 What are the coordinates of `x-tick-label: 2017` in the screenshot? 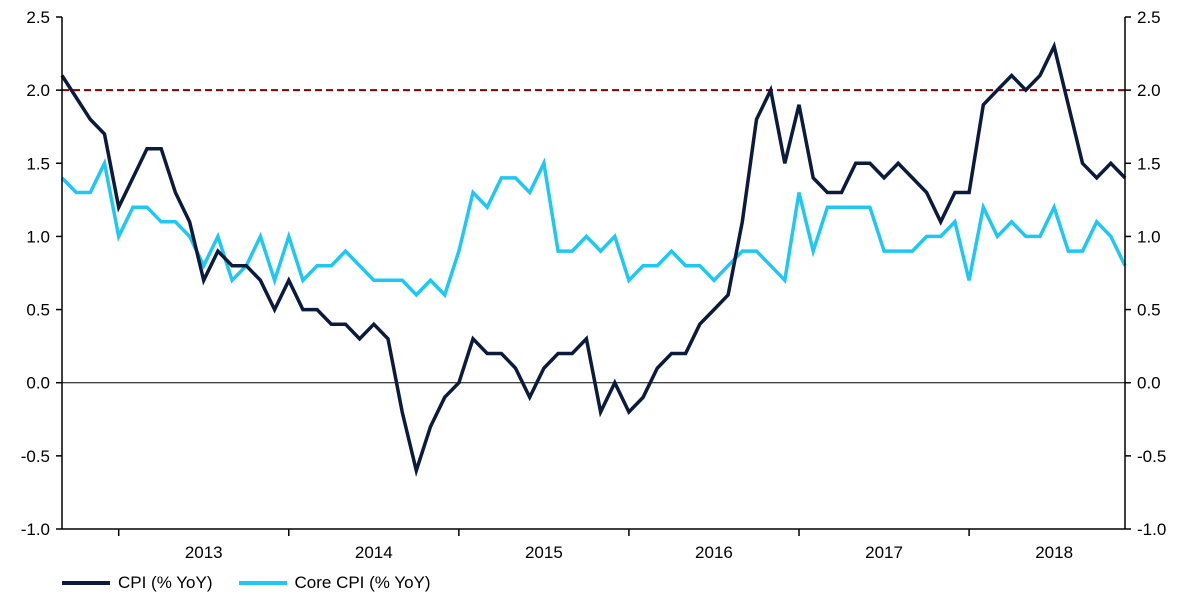 It's located at (884, 552).